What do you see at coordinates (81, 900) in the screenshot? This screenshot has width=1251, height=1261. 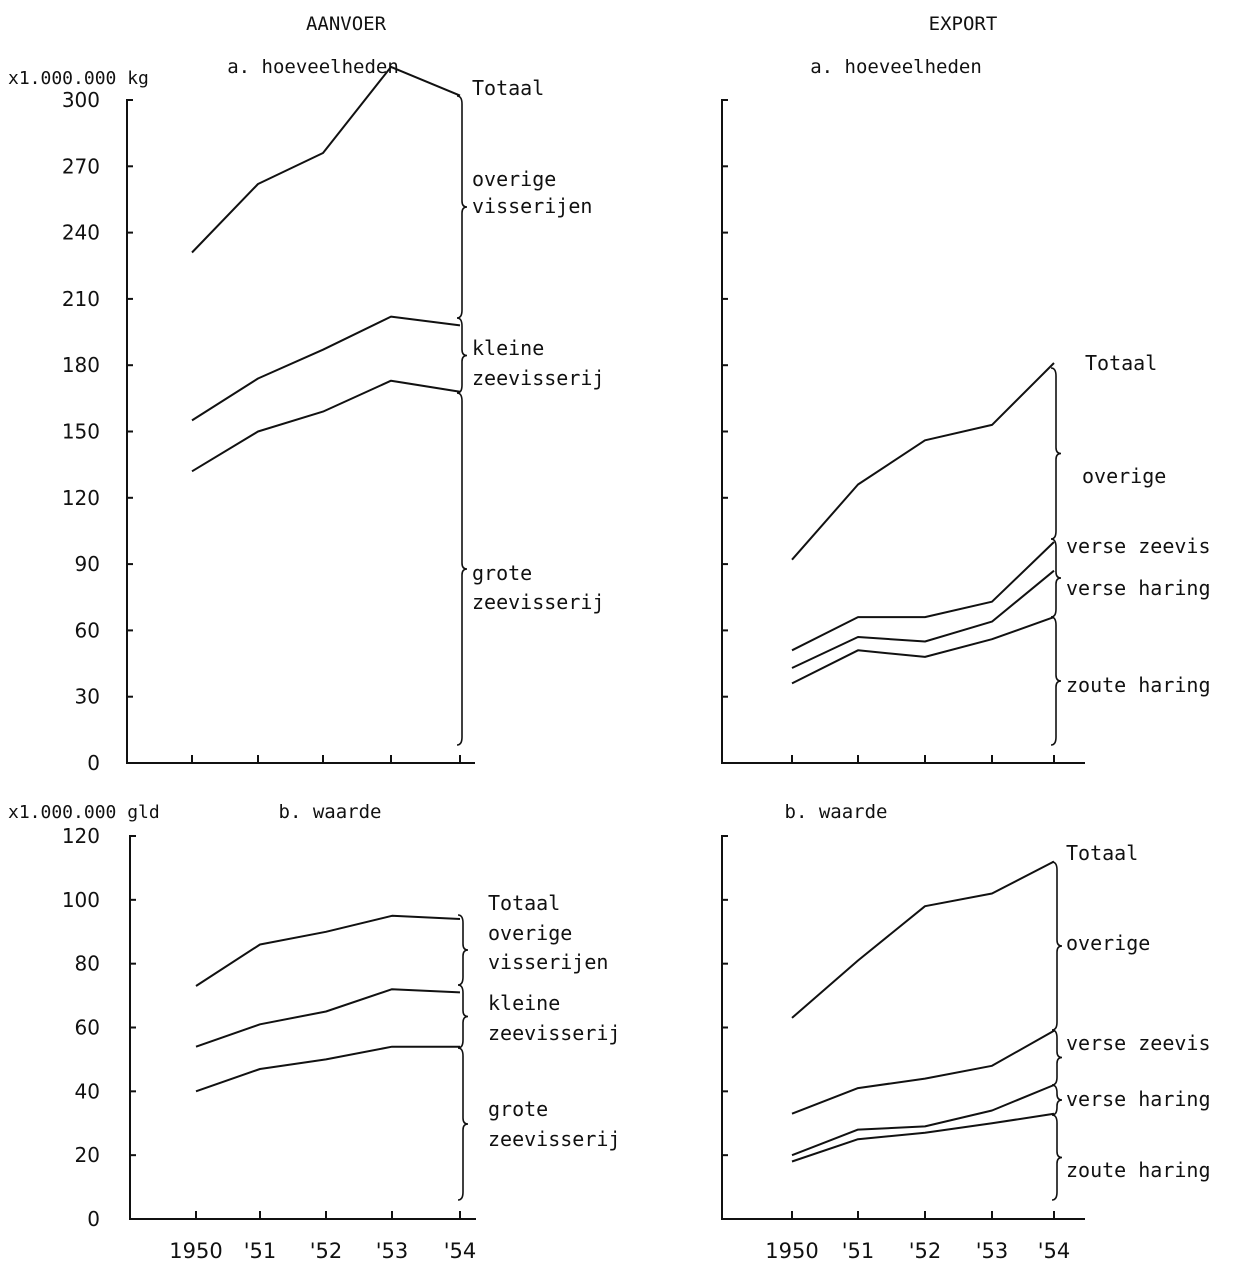 I see `y-tick-label: 100` at bounding box center [81, 900].